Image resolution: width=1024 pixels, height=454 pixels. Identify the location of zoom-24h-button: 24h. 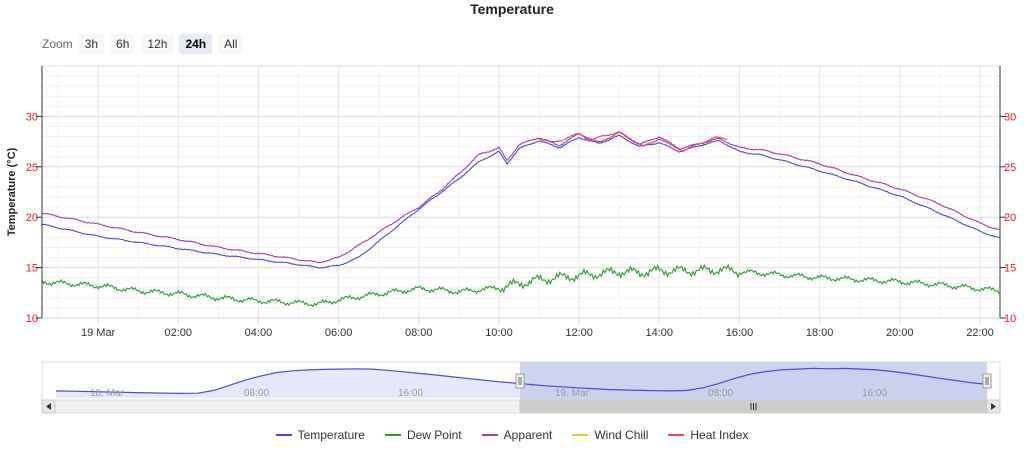
(196, 44).